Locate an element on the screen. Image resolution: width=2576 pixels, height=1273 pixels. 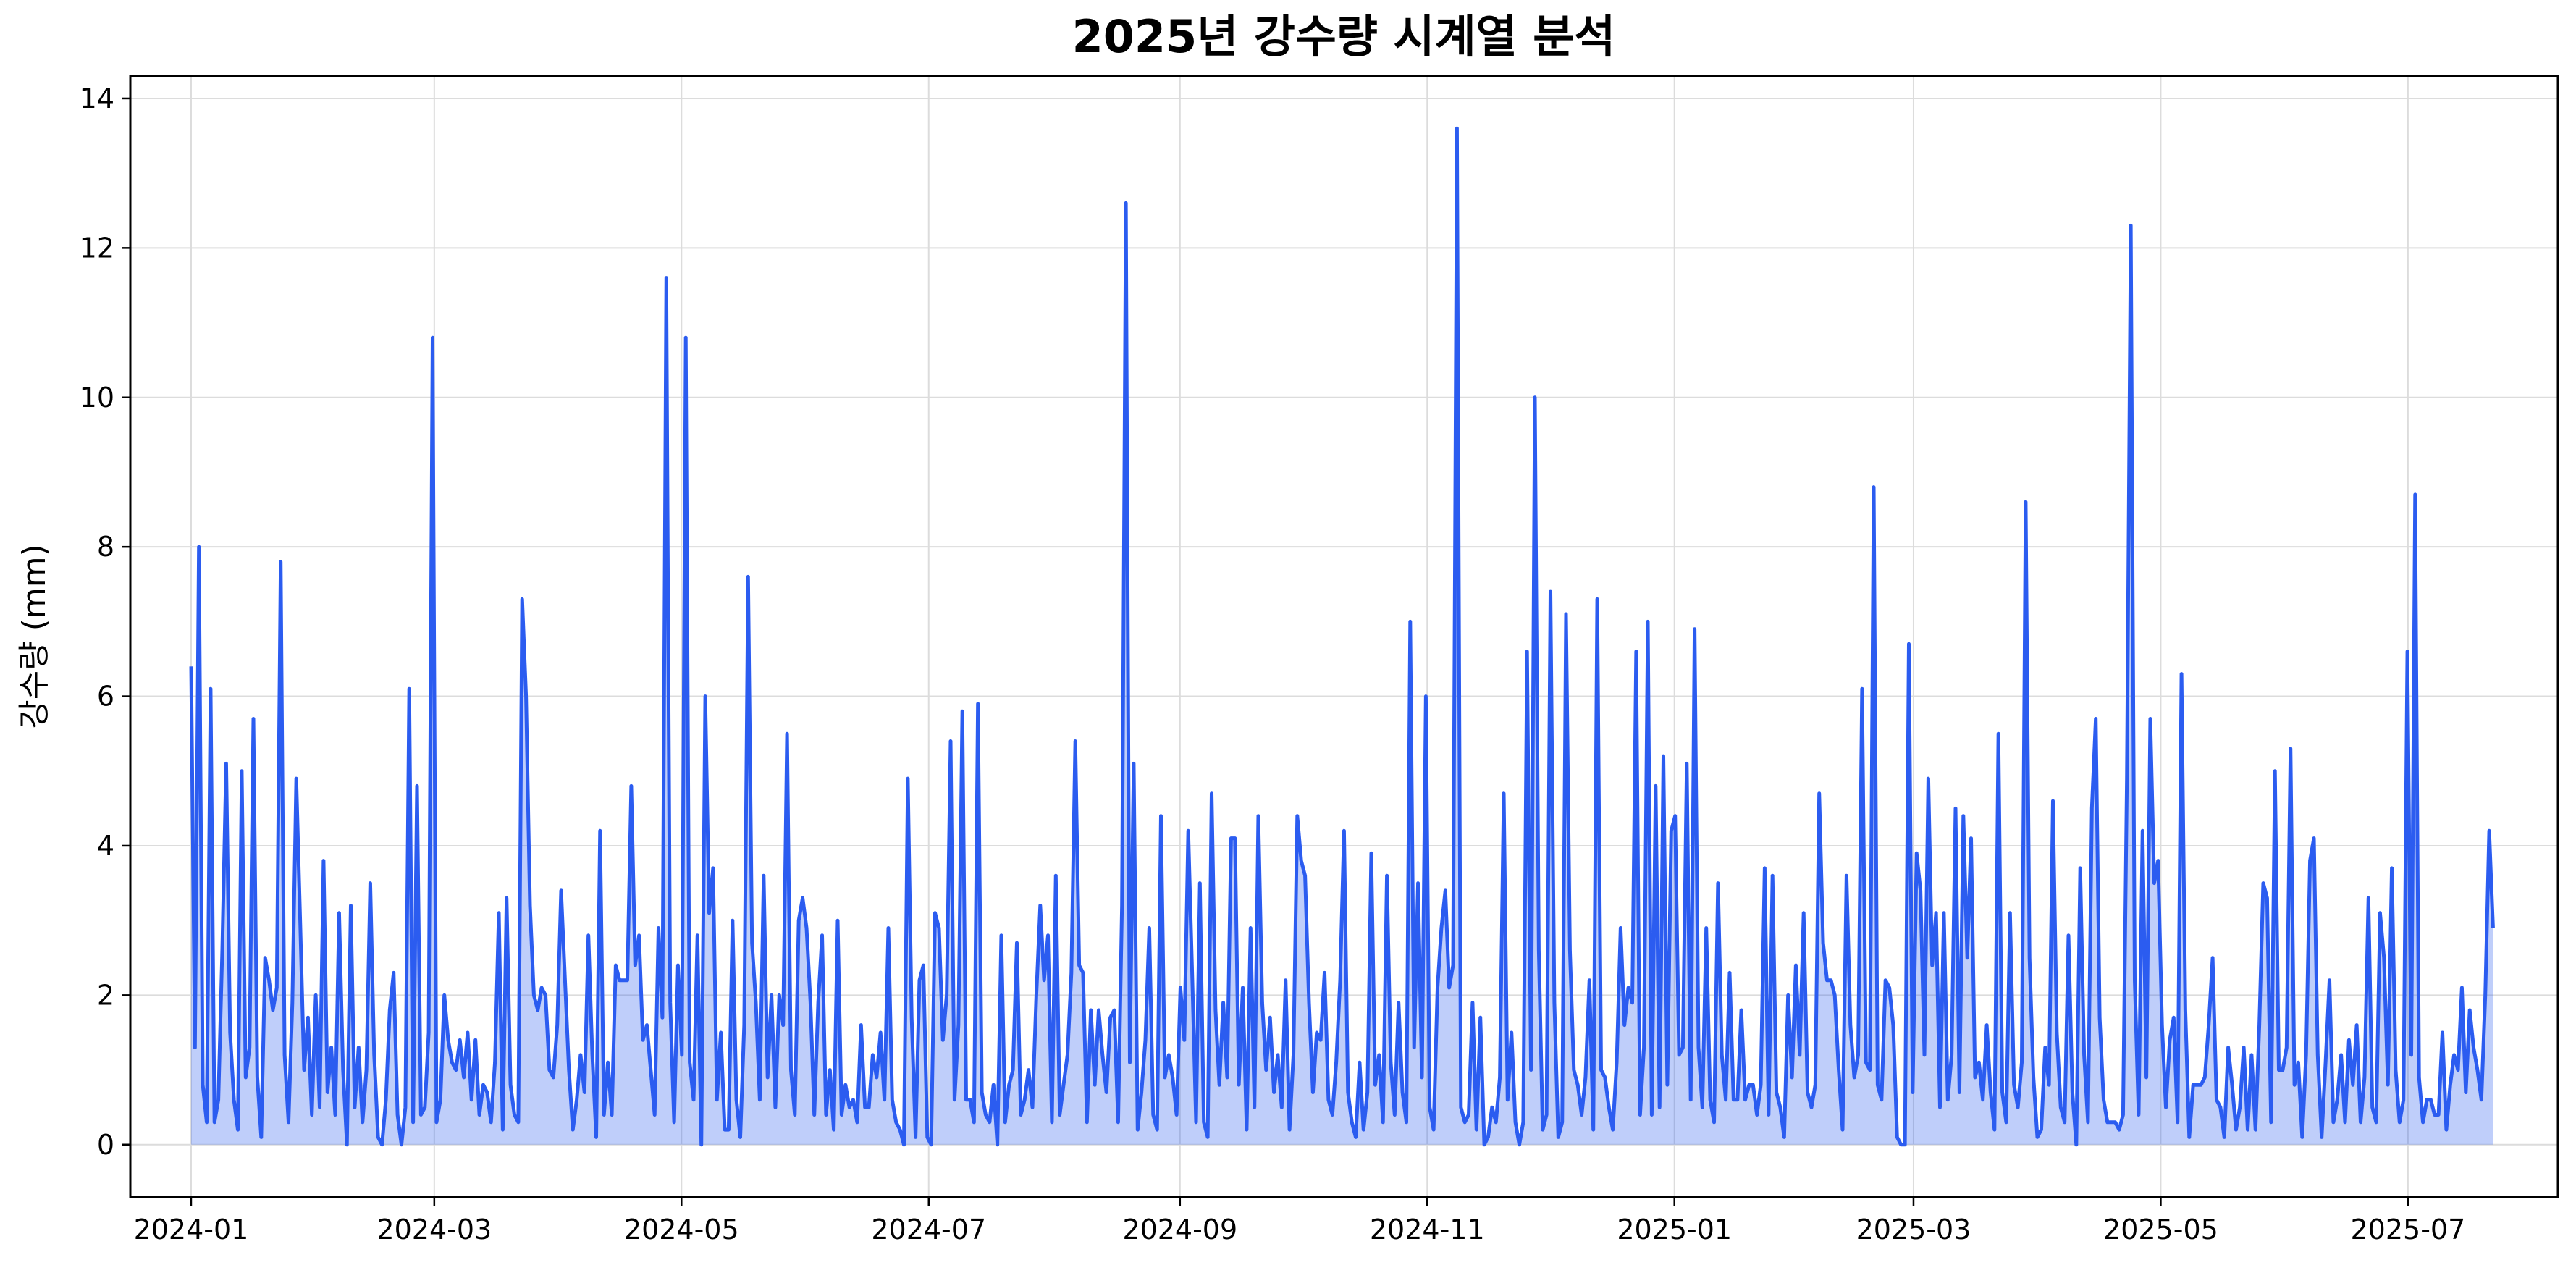
x-tick-label: 2025-05 is located at coordinates (2160, 1229).